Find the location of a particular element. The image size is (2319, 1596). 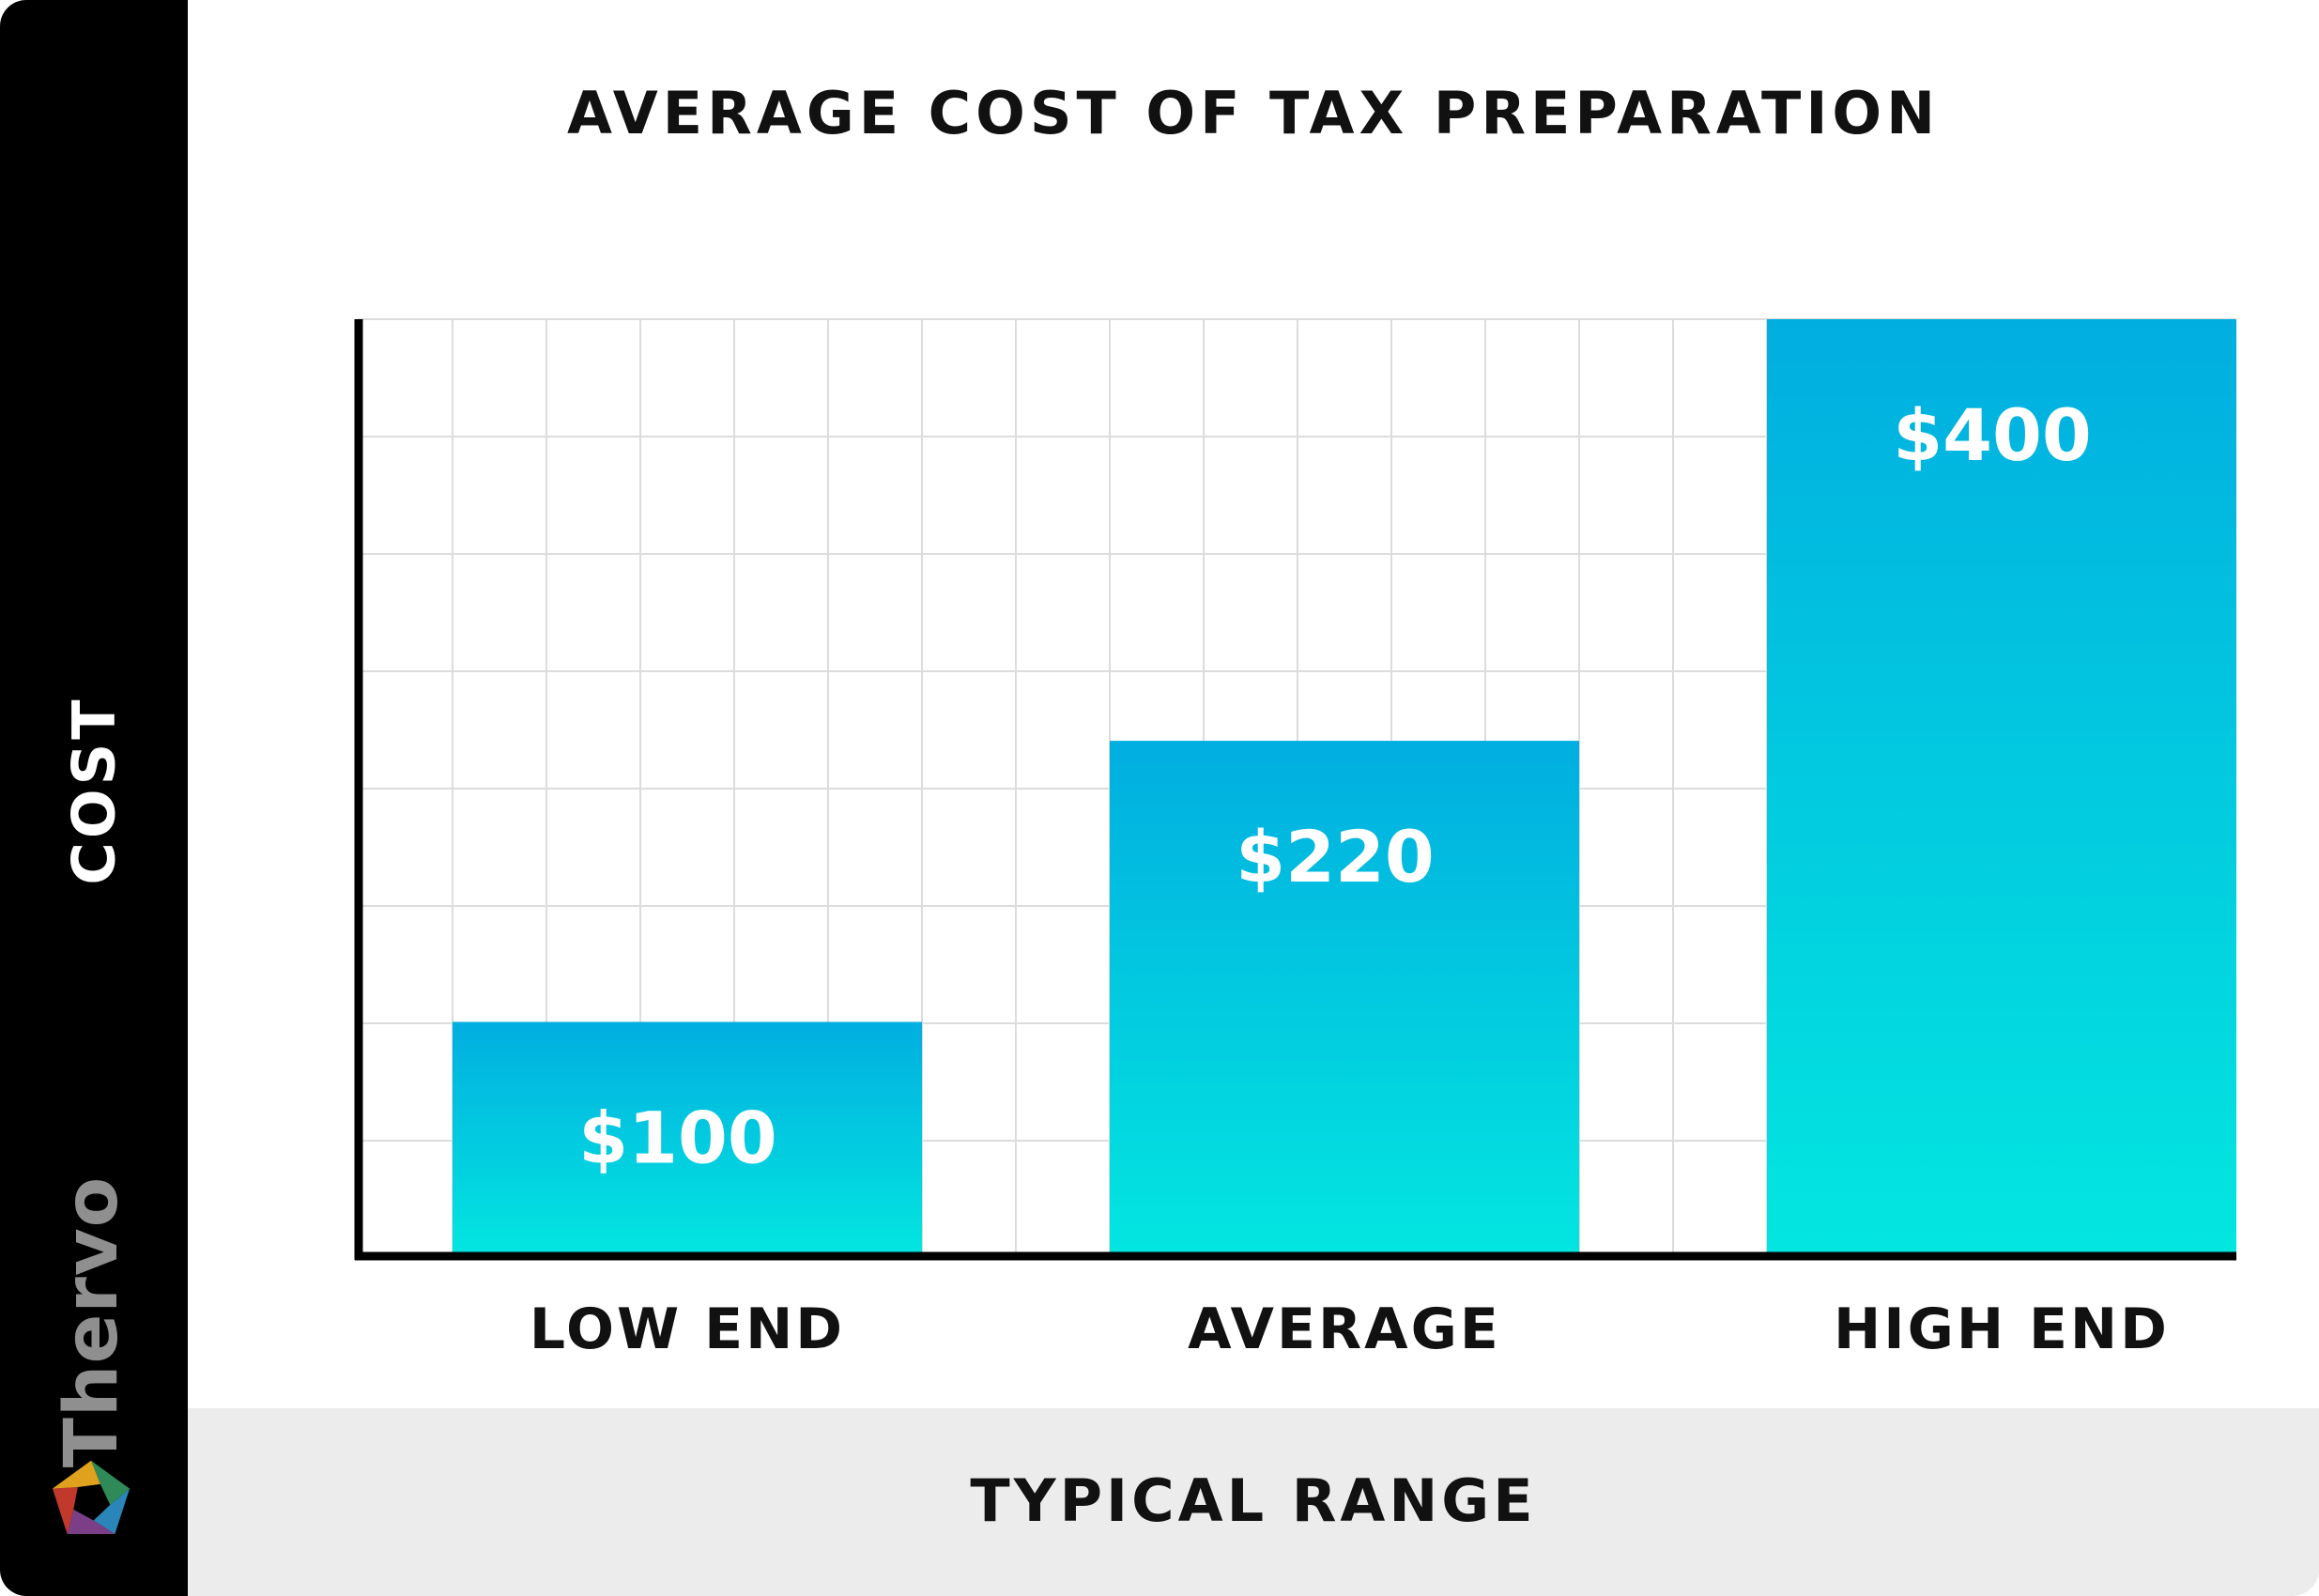

x-axis-band: TYPICAL RANGE is located at coordinates (1253, 1502).